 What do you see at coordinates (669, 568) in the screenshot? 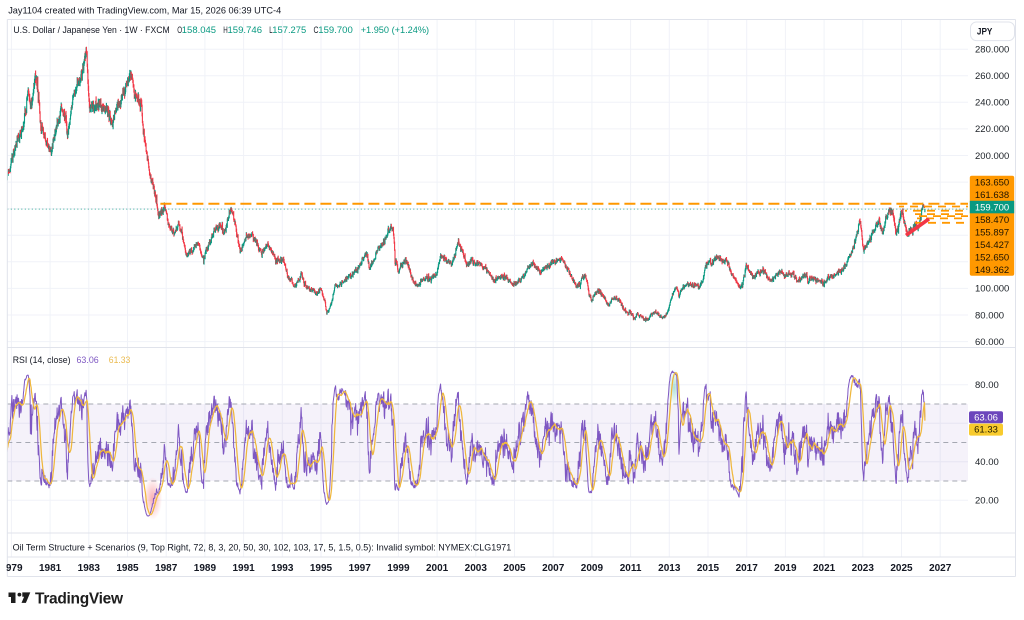
I see `svg-text: 2013` at bounding box center [669, 568].